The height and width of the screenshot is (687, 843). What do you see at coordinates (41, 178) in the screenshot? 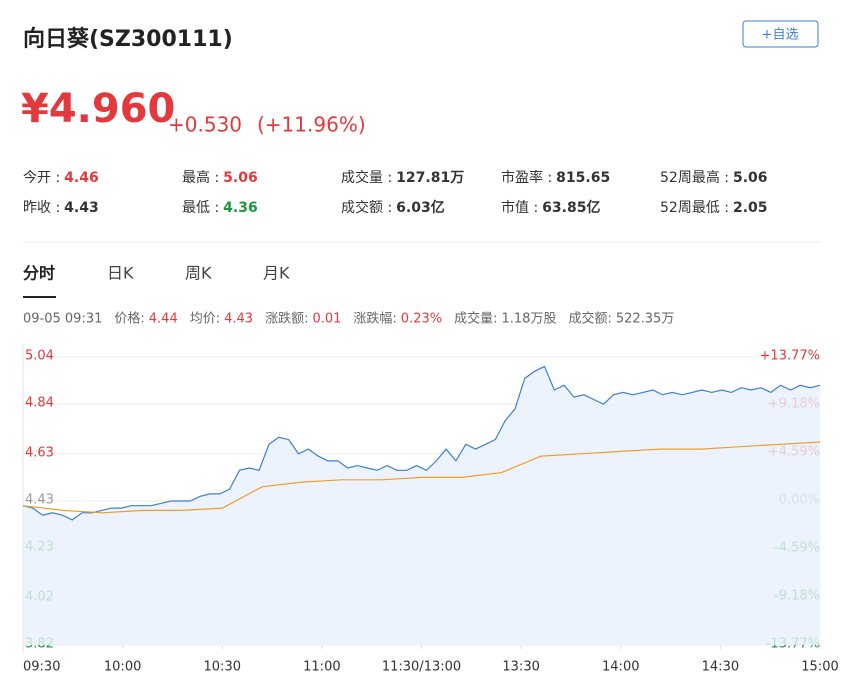
I see `stat-label: 今开 :` at bounding box center [41, 178].